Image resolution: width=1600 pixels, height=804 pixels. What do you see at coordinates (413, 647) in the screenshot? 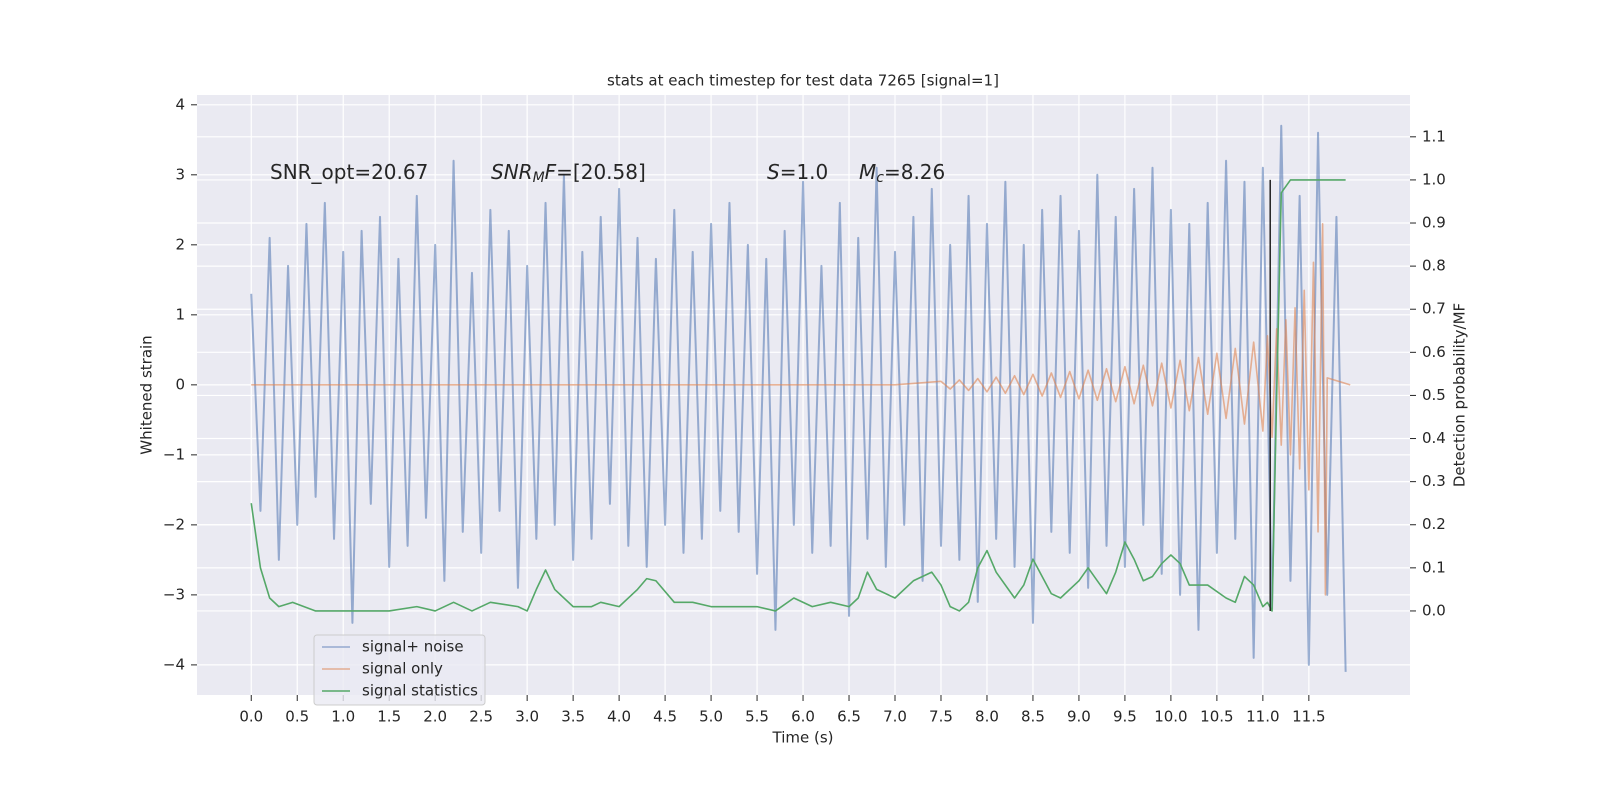
I see `legend-label: signal+ noise` at bounding box center [413, 647].